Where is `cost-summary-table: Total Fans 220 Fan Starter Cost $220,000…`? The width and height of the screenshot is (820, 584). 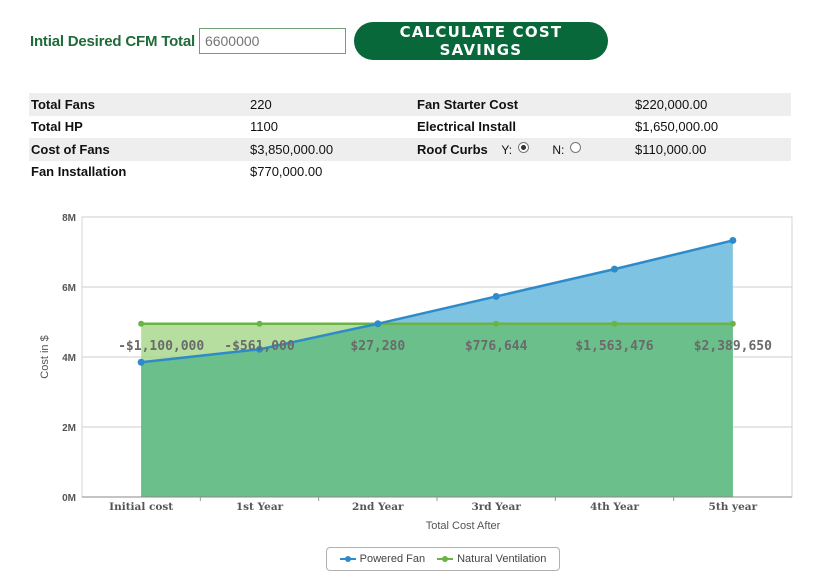
cost-summary-table: Total Fans 220 Fan Starter Cost $220,000… is located at coordinates (410, 138).